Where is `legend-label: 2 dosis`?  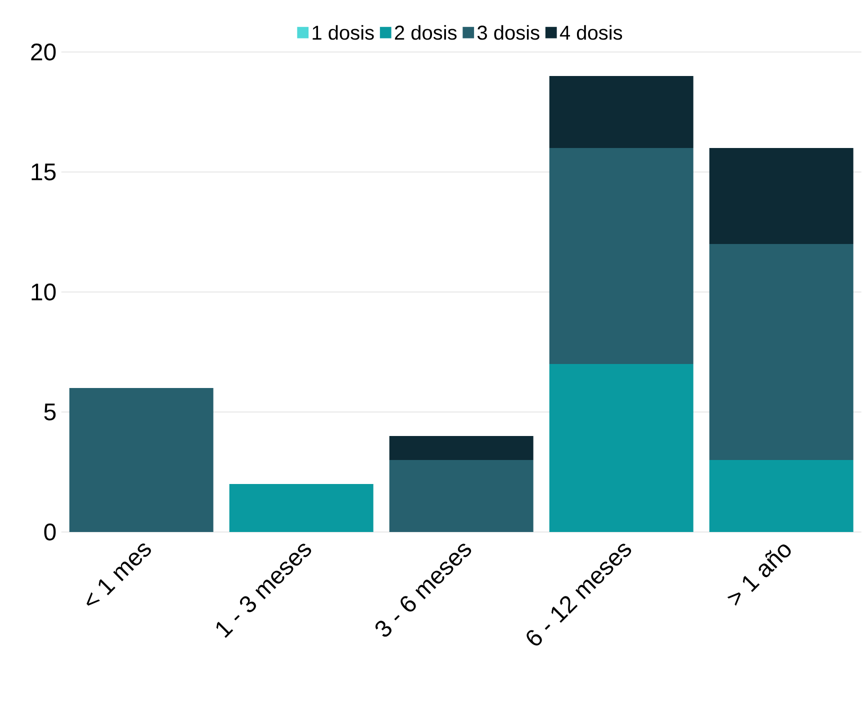 legend-label: 2 dosis is located at coordinates (425, 32).